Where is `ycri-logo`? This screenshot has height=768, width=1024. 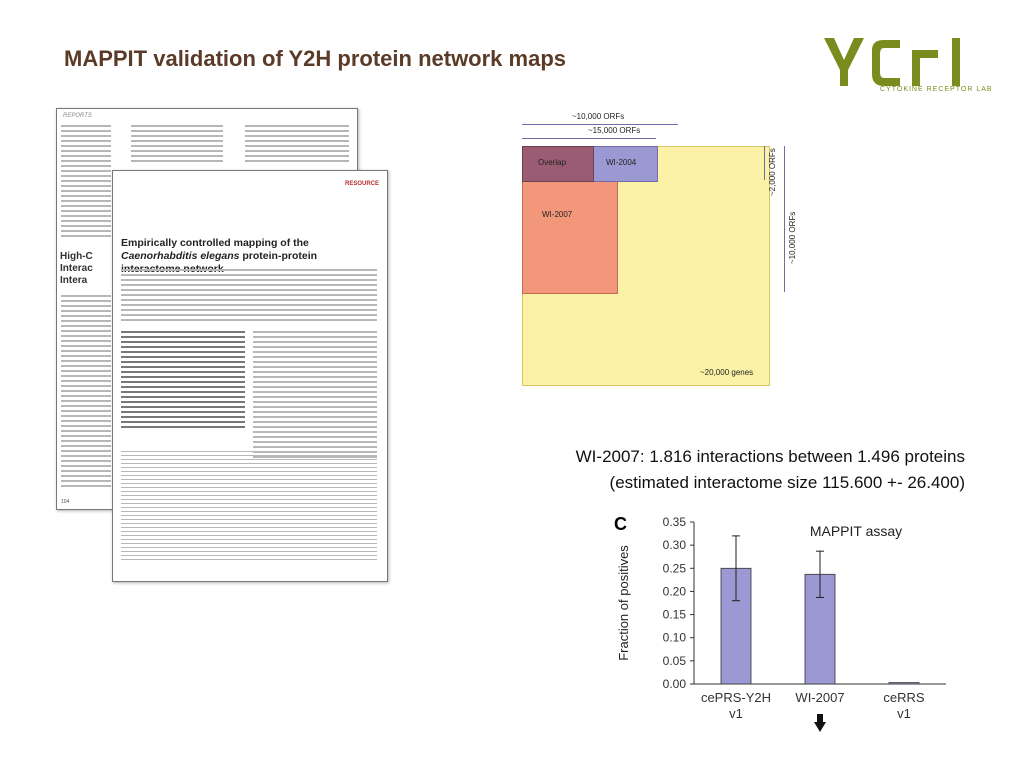
ycri-logo is located at coordinates (892, 62).